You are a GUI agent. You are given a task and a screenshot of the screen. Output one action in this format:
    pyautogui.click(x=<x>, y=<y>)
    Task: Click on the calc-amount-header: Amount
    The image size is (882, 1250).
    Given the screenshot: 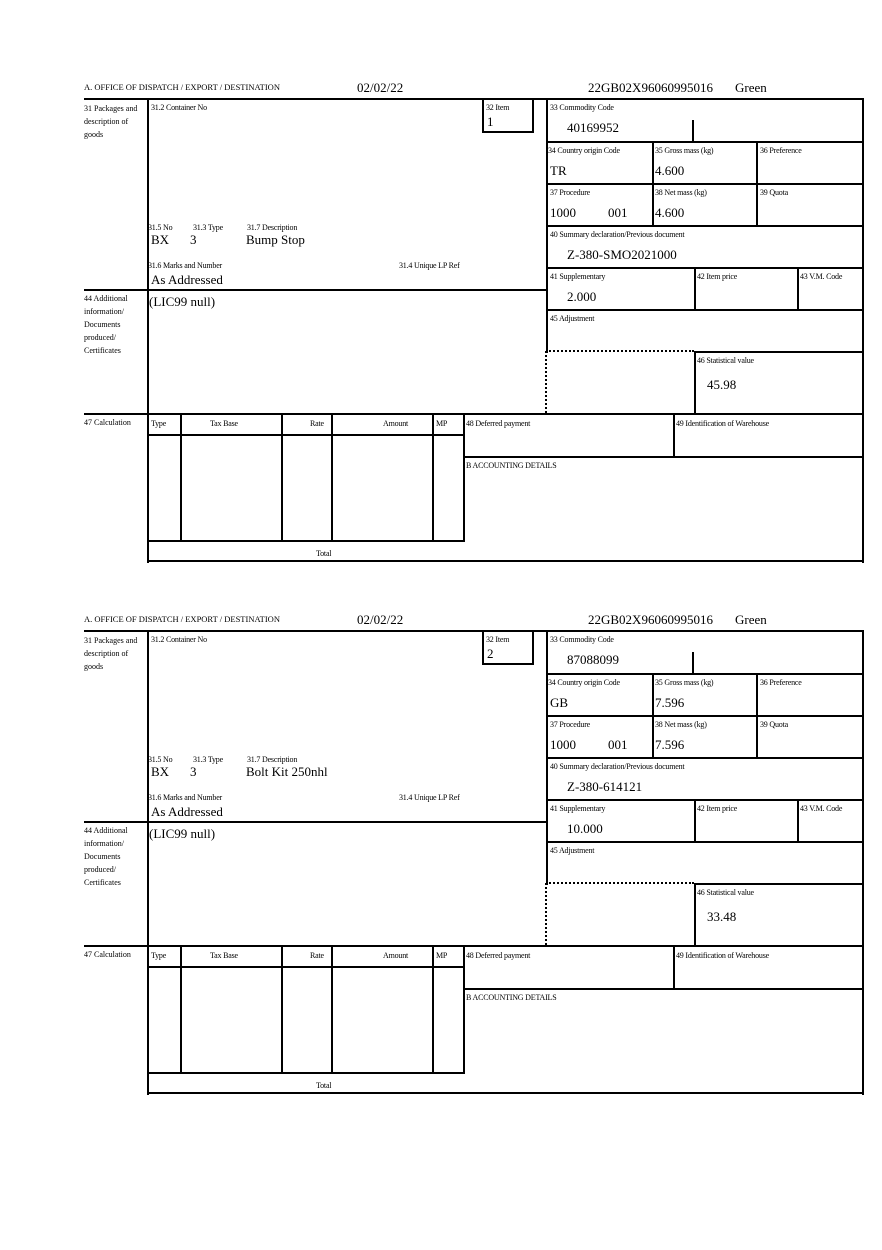 What is the action you would take?
    pyautogui.click(x=396, y=955)
    